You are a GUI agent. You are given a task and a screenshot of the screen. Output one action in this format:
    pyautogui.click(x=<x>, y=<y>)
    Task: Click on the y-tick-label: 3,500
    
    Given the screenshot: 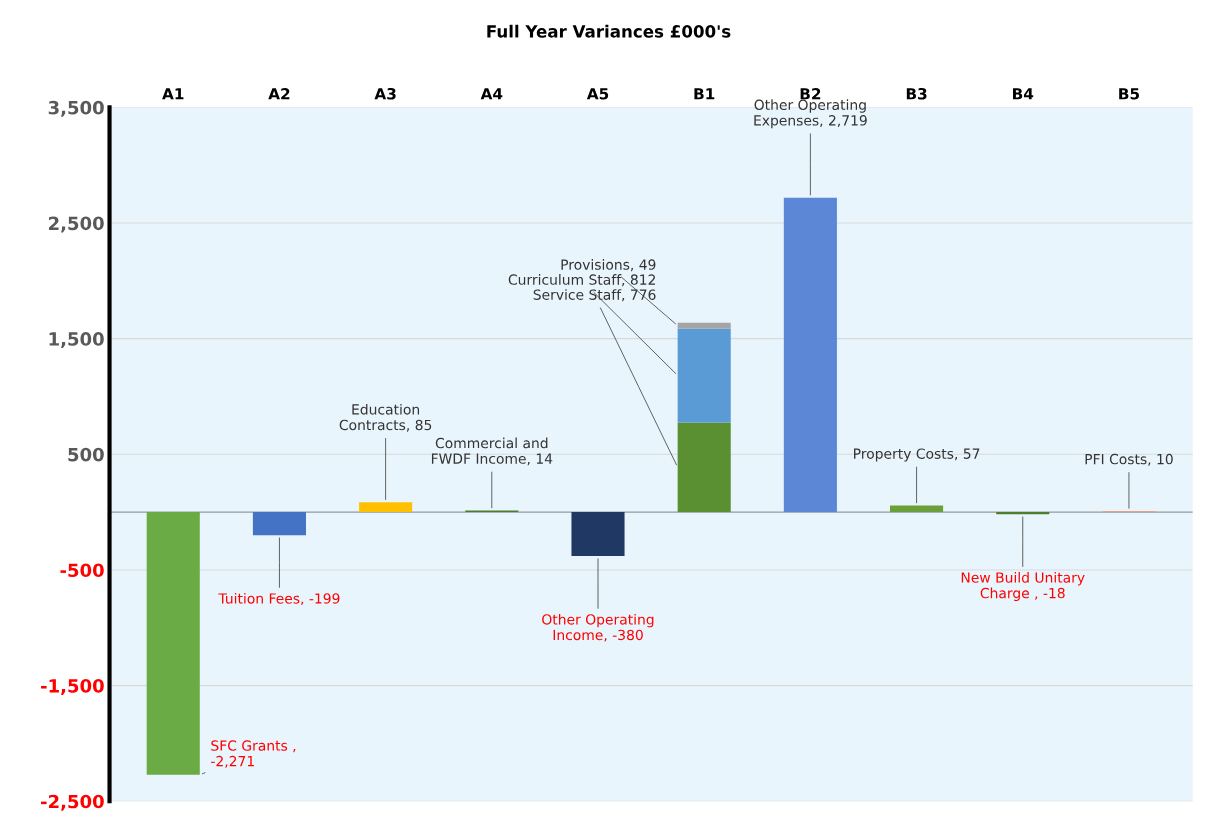 What is the action you would take?
    pyautogui.click(x=76, y=108)
    